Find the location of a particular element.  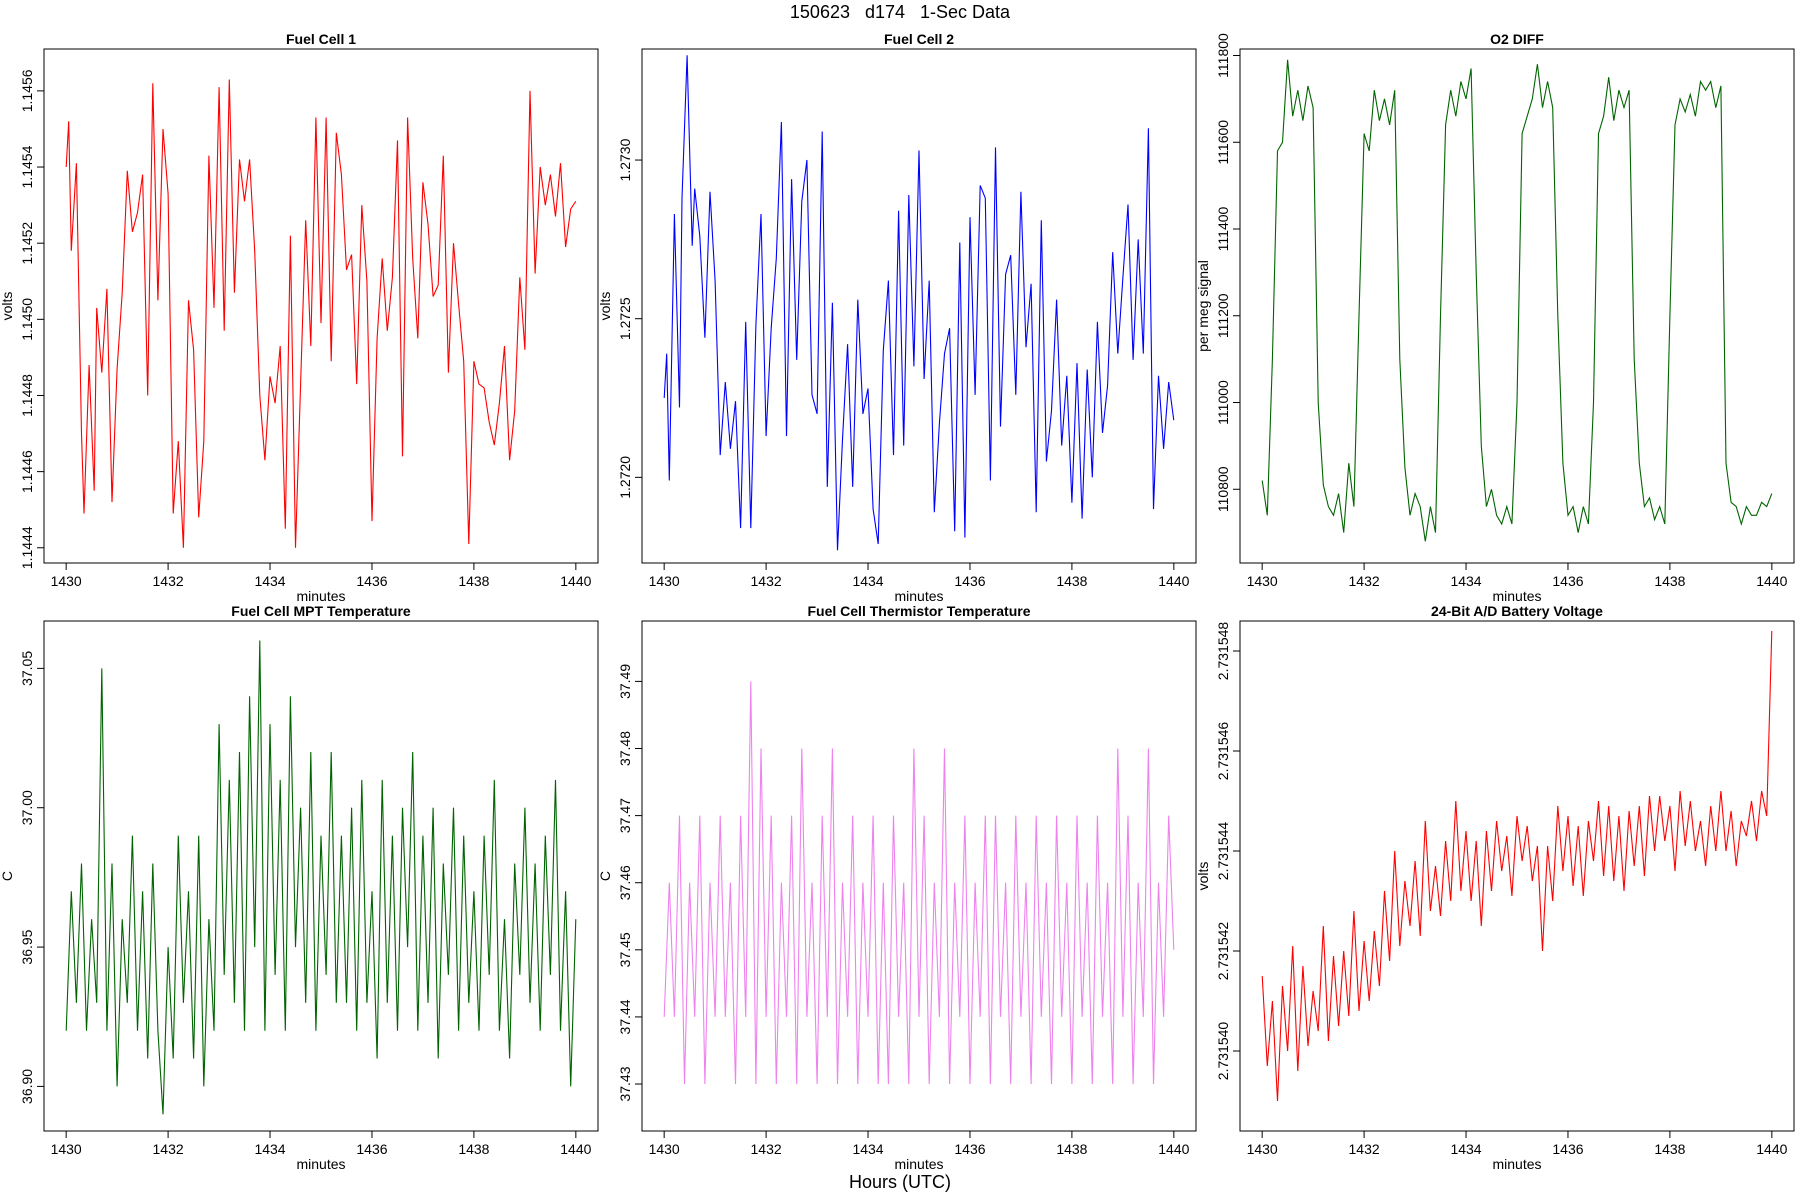

y-tick-label: 1.1452 is located at coordinates (27, 243).